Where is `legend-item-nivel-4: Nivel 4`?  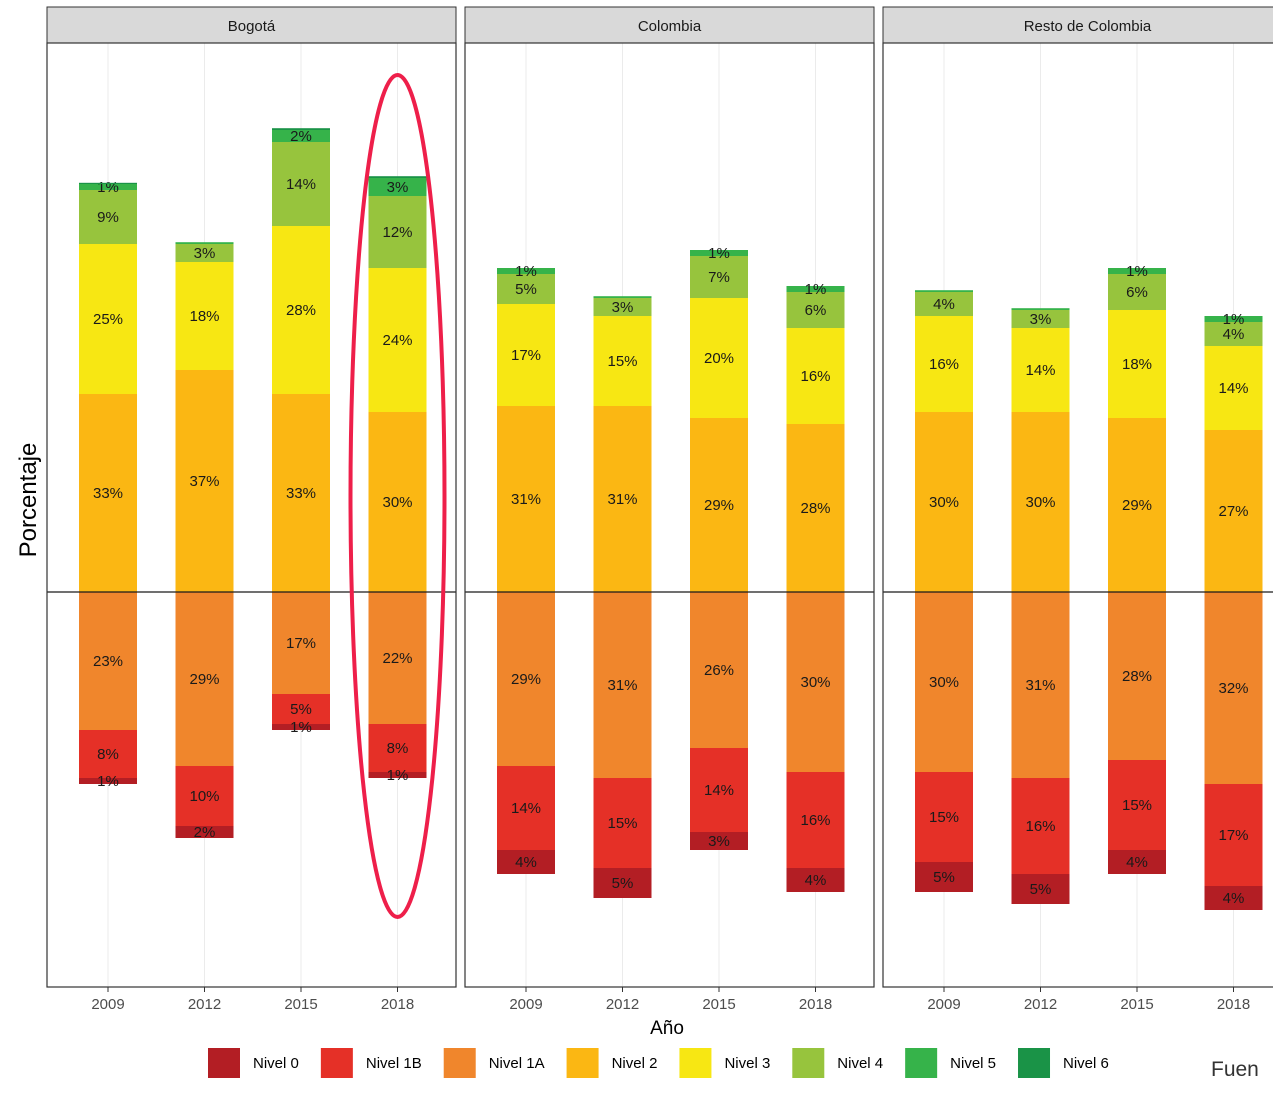
legend-item-nivel-4: Nivel 4 is located at coordinates (837, 1063).